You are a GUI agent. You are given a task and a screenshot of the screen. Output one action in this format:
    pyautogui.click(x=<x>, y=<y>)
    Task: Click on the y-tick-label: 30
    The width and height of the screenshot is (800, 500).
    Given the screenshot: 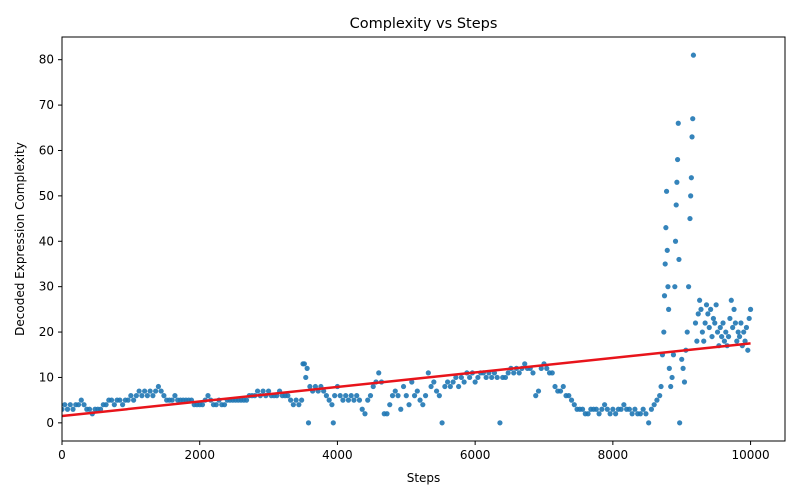 What is the action you would take?
    pyautogui.click(x=46, y=287)
    